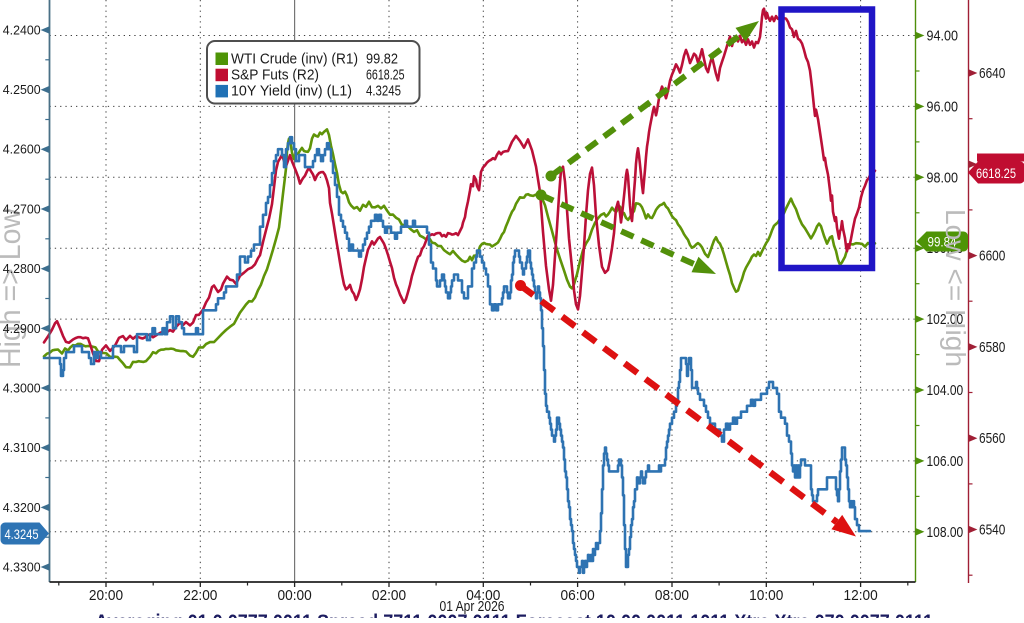 The width and height of the screenshot is (1024, 623). What do you see at coordinates (945, 319) in the screenshot?
I see `svg-text: 102.00` at bounding box center [945, 319].